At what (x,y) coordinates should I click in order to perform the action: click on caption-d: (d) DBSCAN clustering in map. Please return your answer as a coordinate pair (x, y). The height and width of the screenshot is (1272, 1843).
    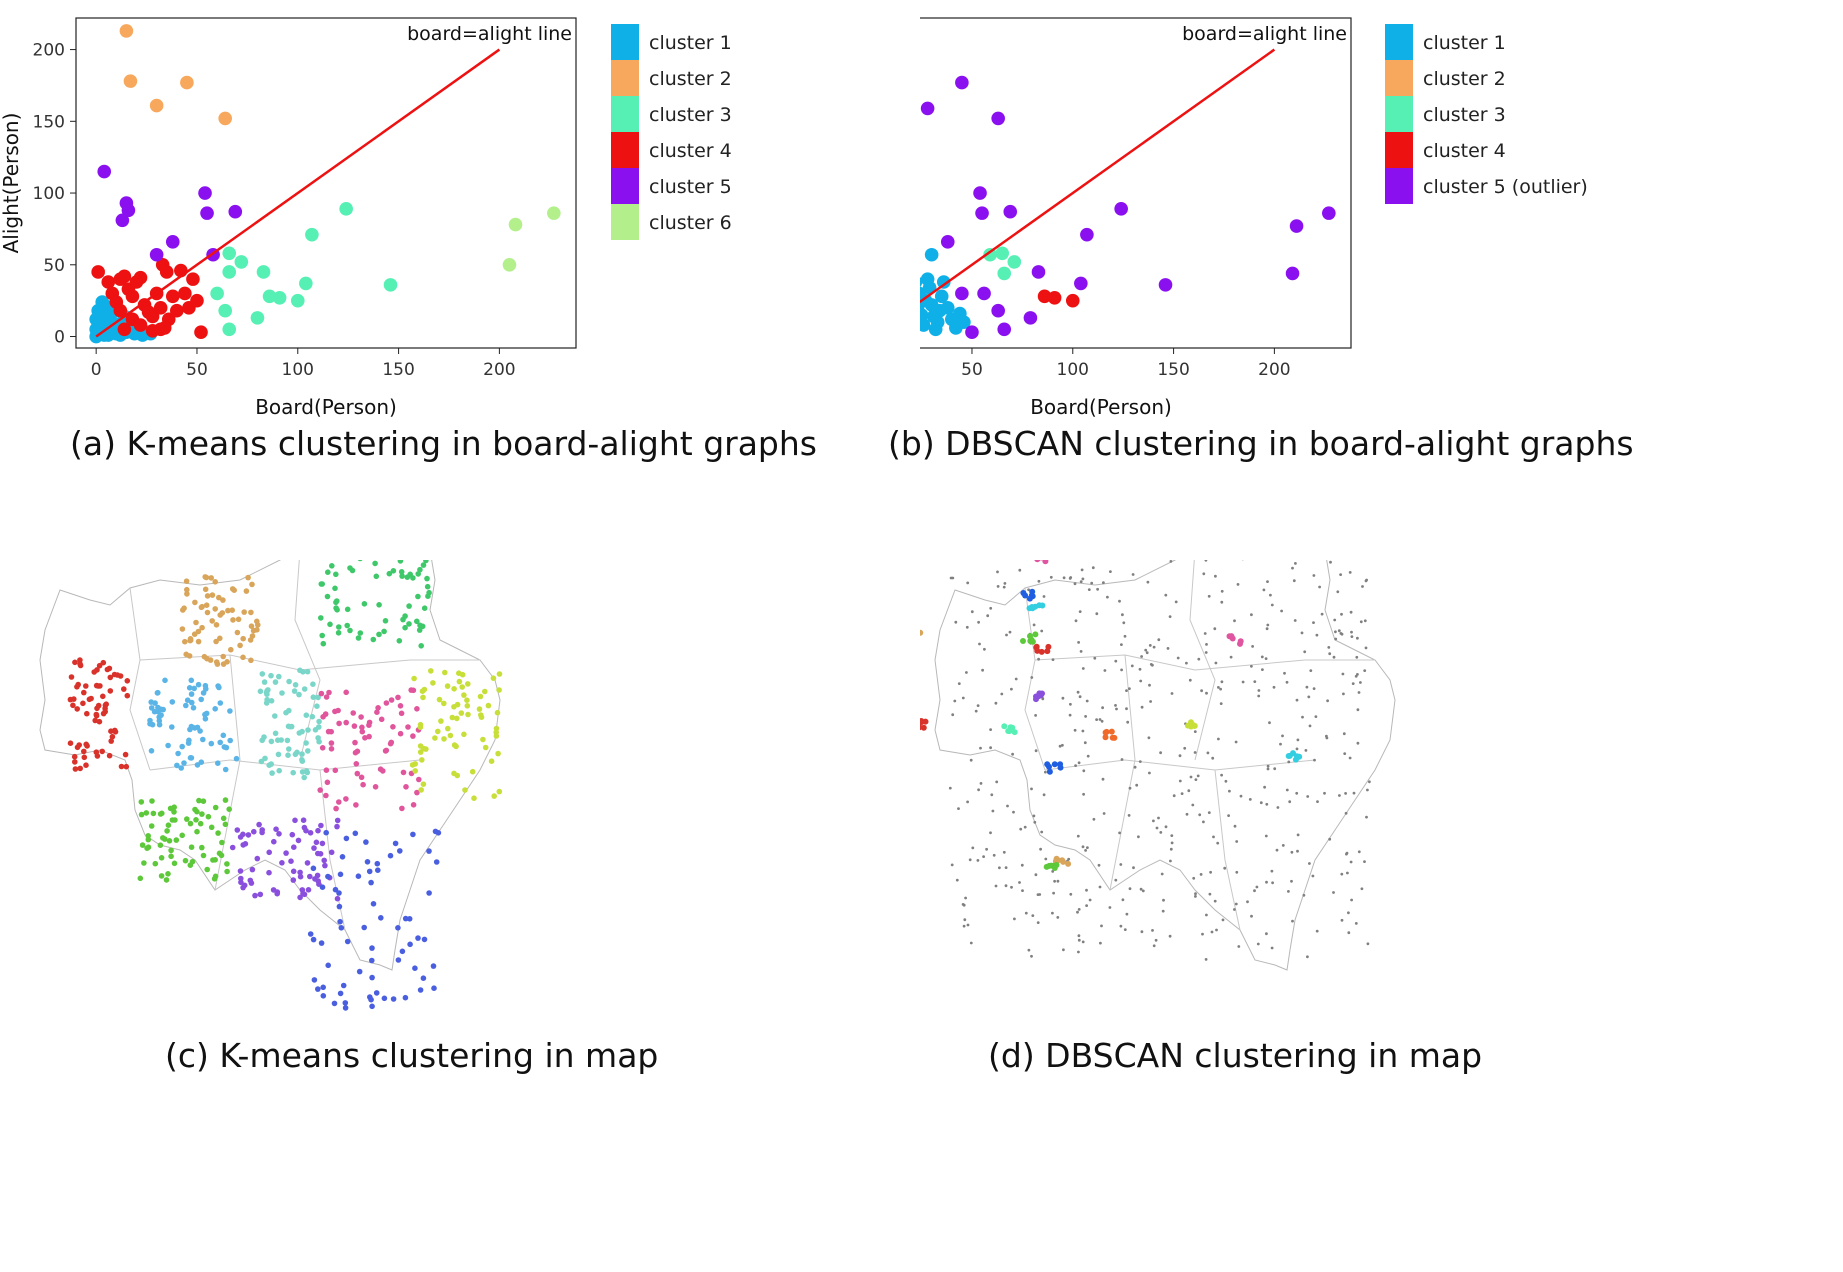
    Looking at the image, I should click on (1235, 1055).